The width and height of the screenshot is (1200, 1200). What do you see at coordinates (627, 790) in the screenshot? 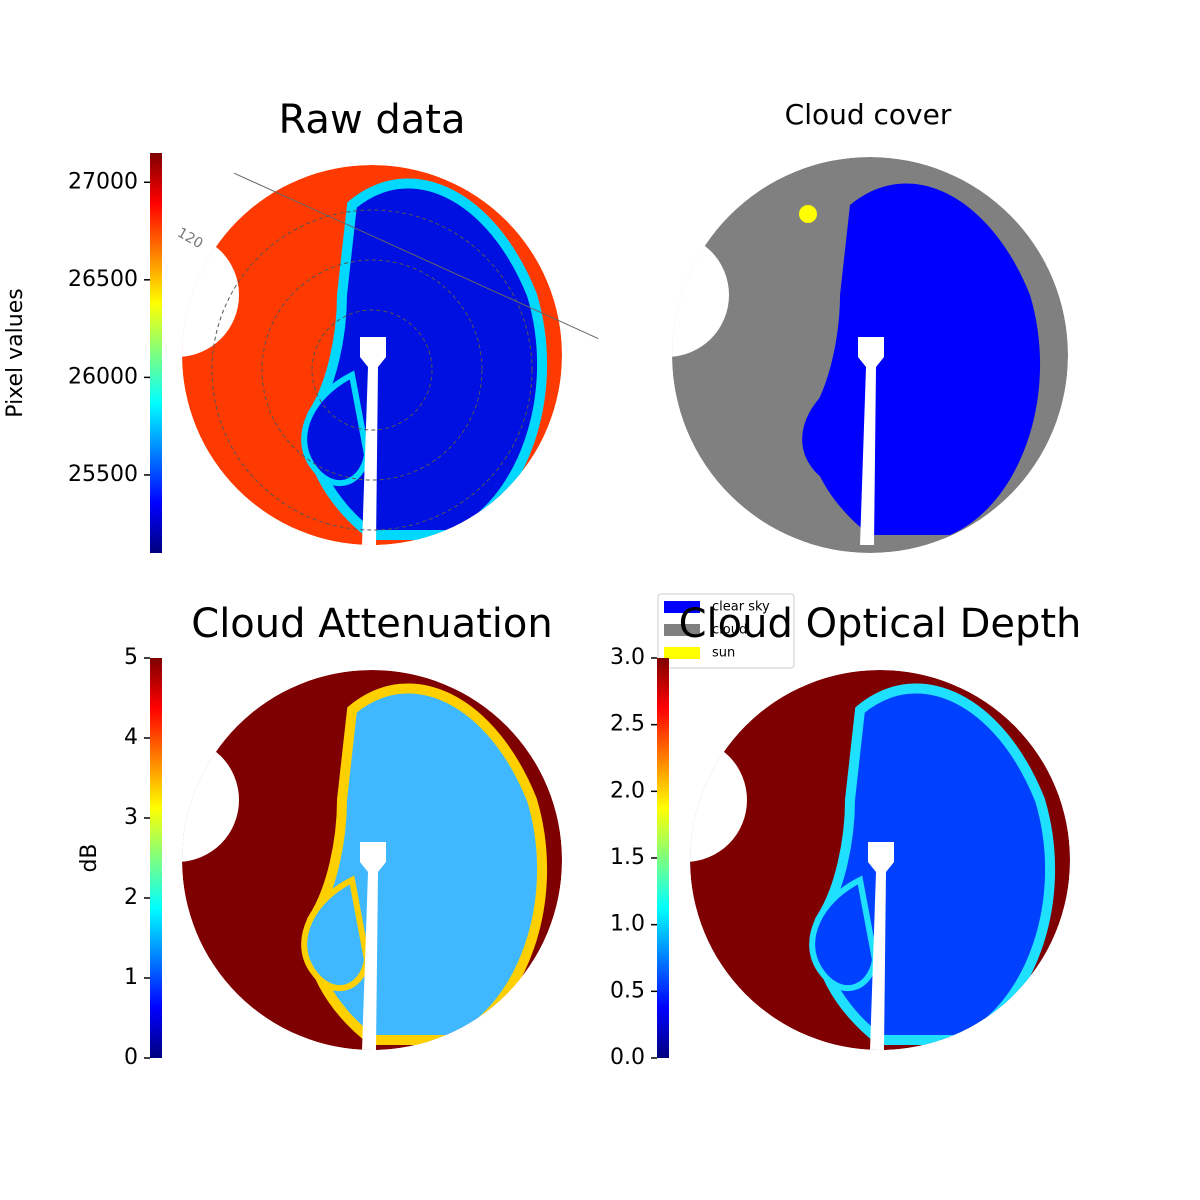
I see `colorbar-tick-label: 2.0` at bounding box center [627, 790].